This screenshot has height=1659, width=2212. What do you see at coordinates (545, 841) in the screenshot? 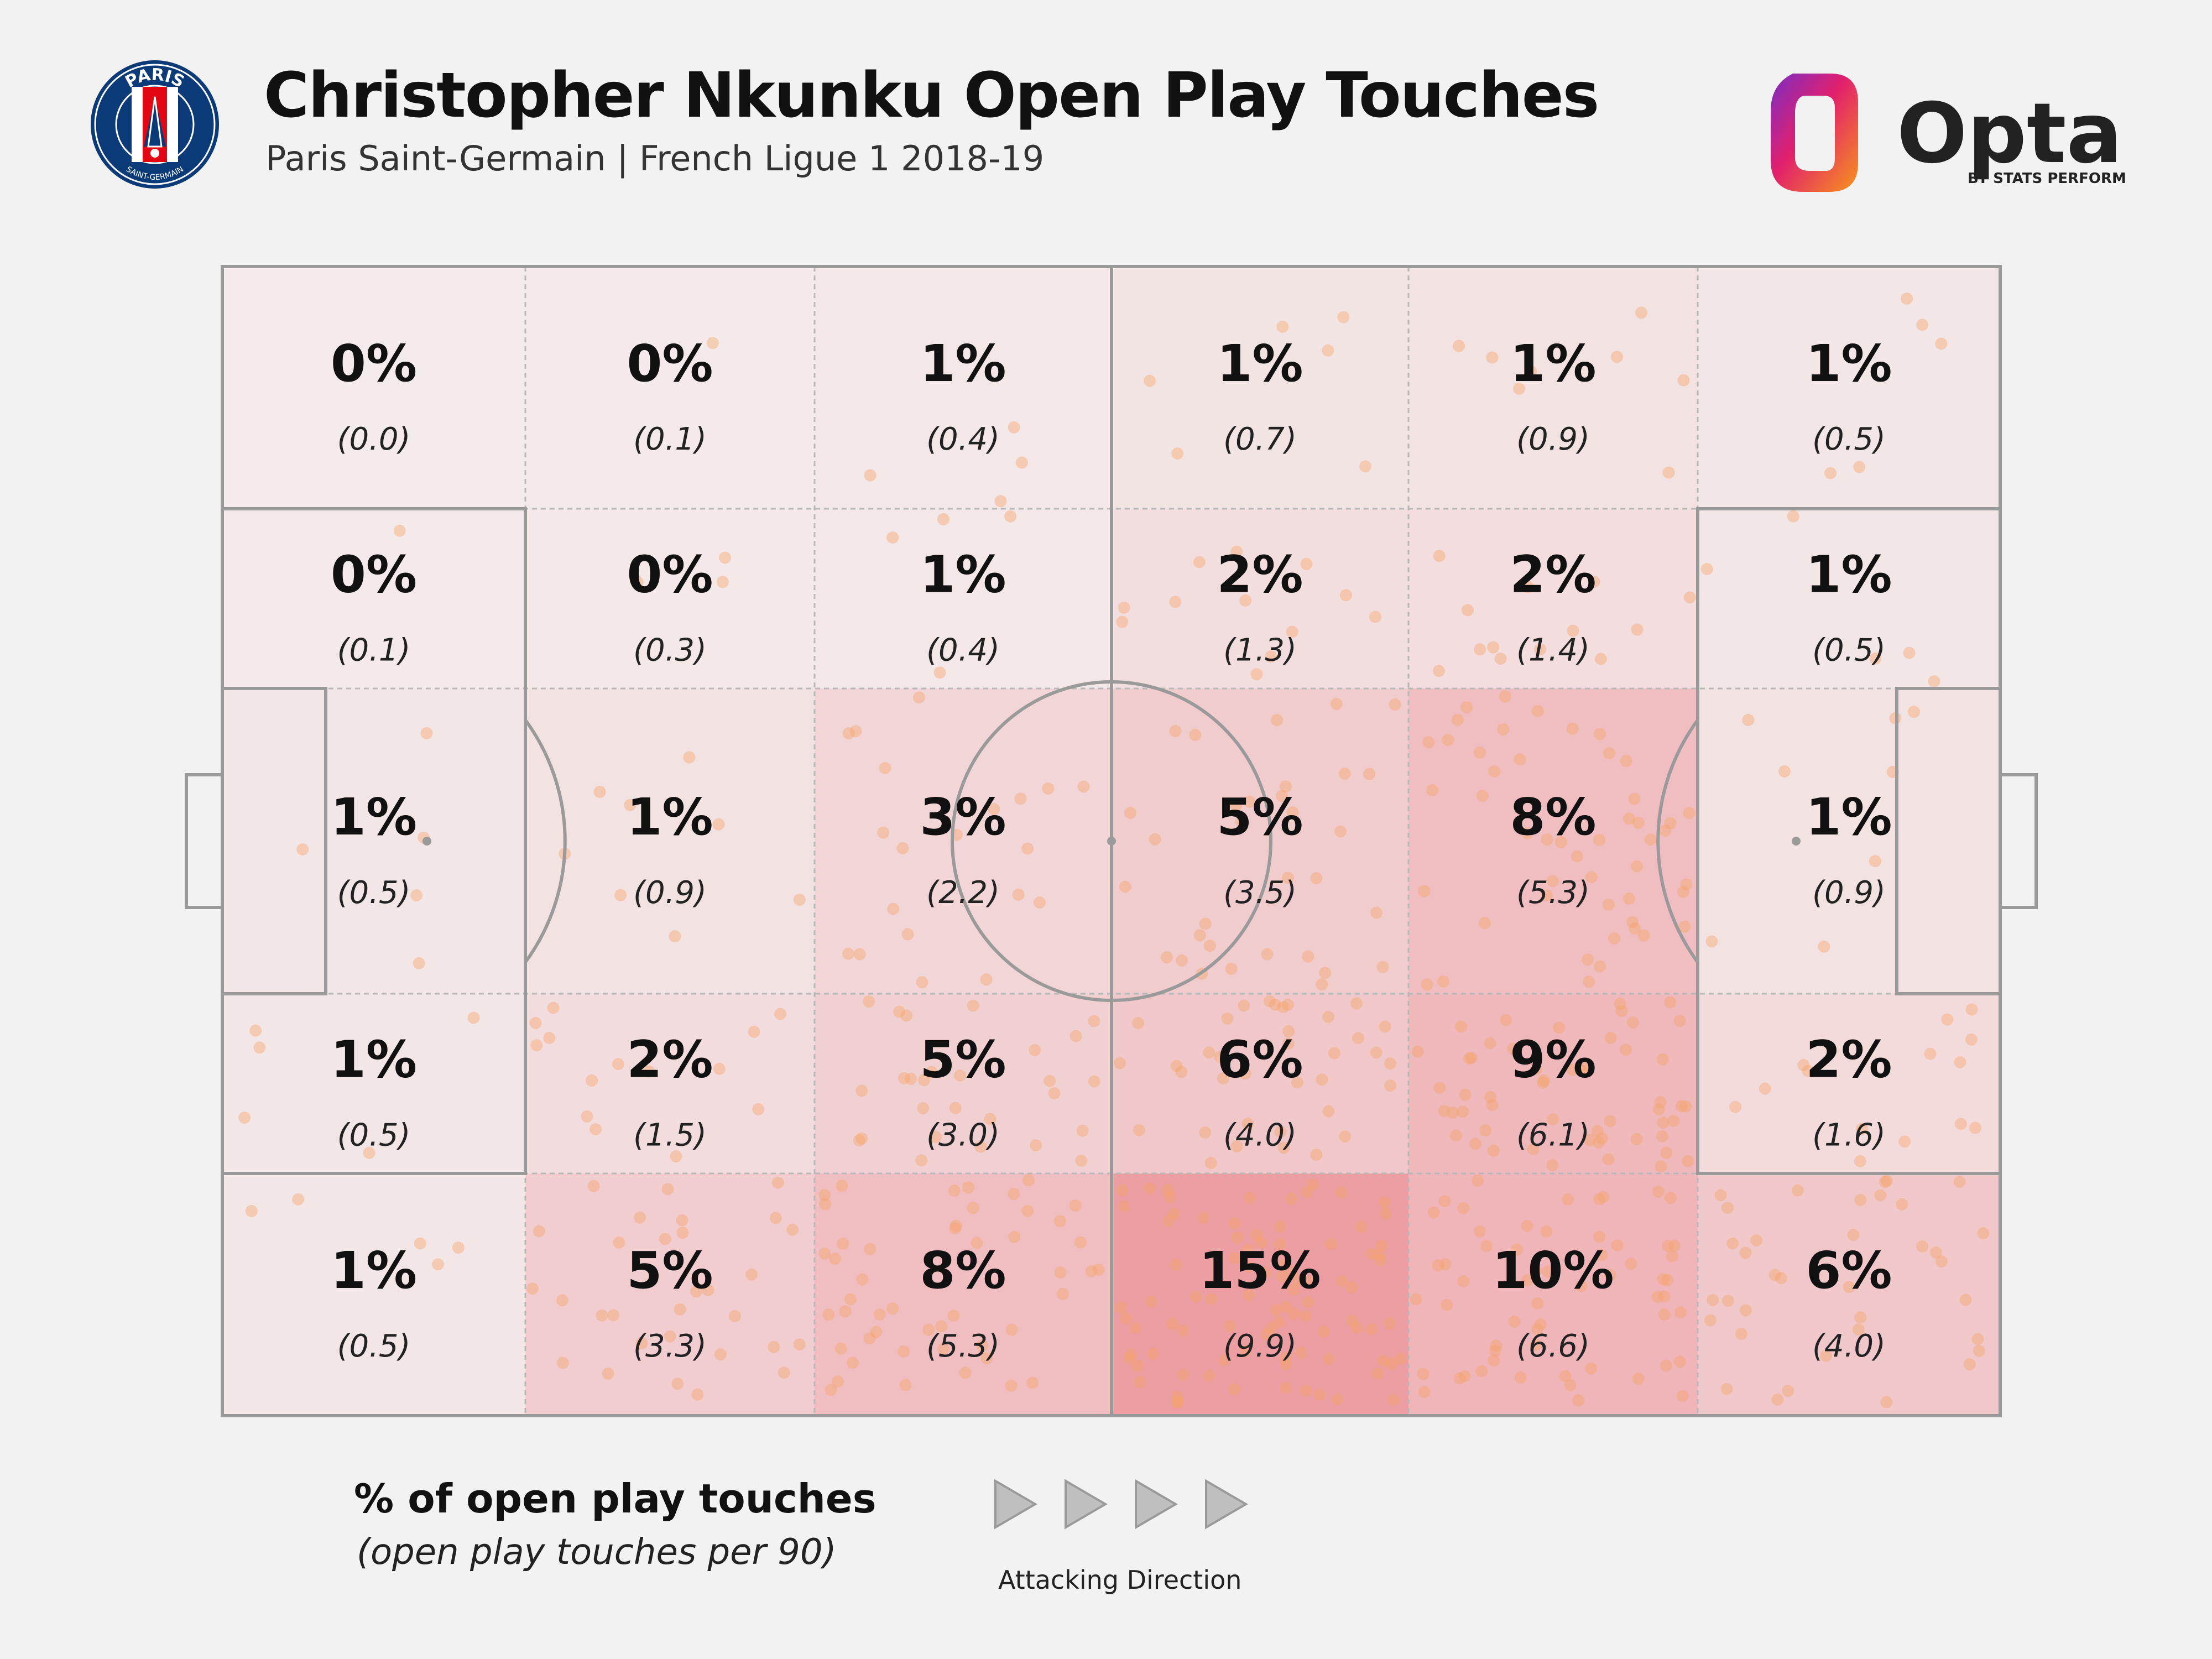
I see `left-penalty-arc` at bounding box center [545, 841].